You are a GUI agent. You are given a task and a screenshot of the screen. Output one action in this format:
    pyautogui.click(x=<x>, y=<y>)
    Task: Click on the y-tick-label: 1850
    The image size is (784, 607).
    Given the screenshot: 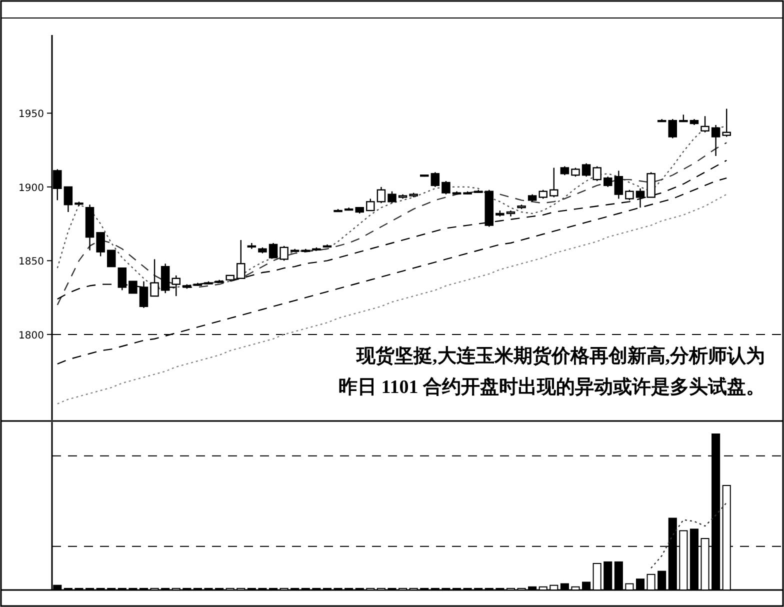 What is the action you would take?
    pyautogui.click(x=31, y=262)
    